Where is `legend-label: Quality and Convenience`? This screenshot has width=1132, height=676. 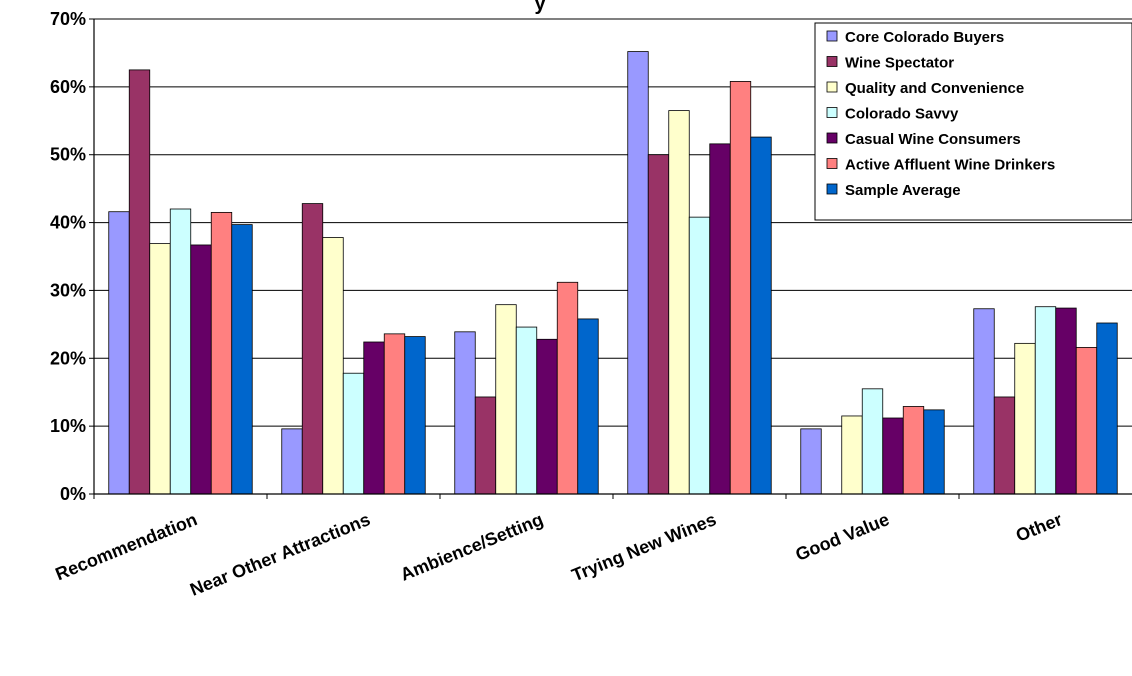 legend-label: Quality and Convenience is located at coordinates (934, 88).